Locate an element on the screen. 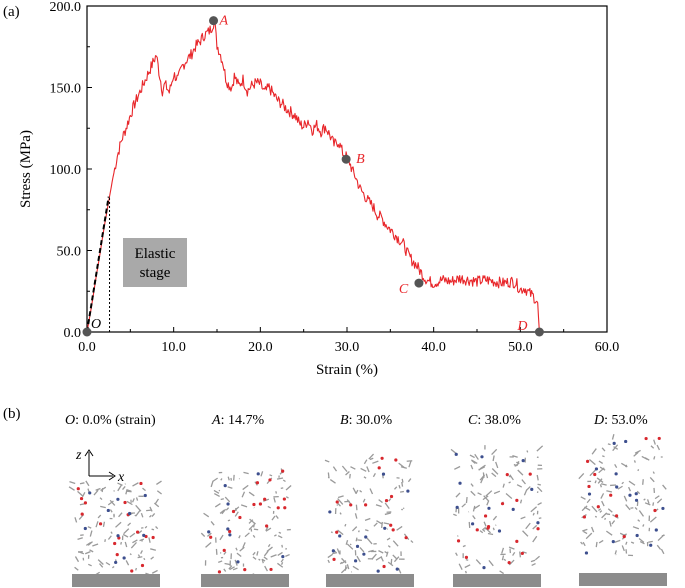  annotation-layer: Elastic stage is located at coordinates (136, 264).